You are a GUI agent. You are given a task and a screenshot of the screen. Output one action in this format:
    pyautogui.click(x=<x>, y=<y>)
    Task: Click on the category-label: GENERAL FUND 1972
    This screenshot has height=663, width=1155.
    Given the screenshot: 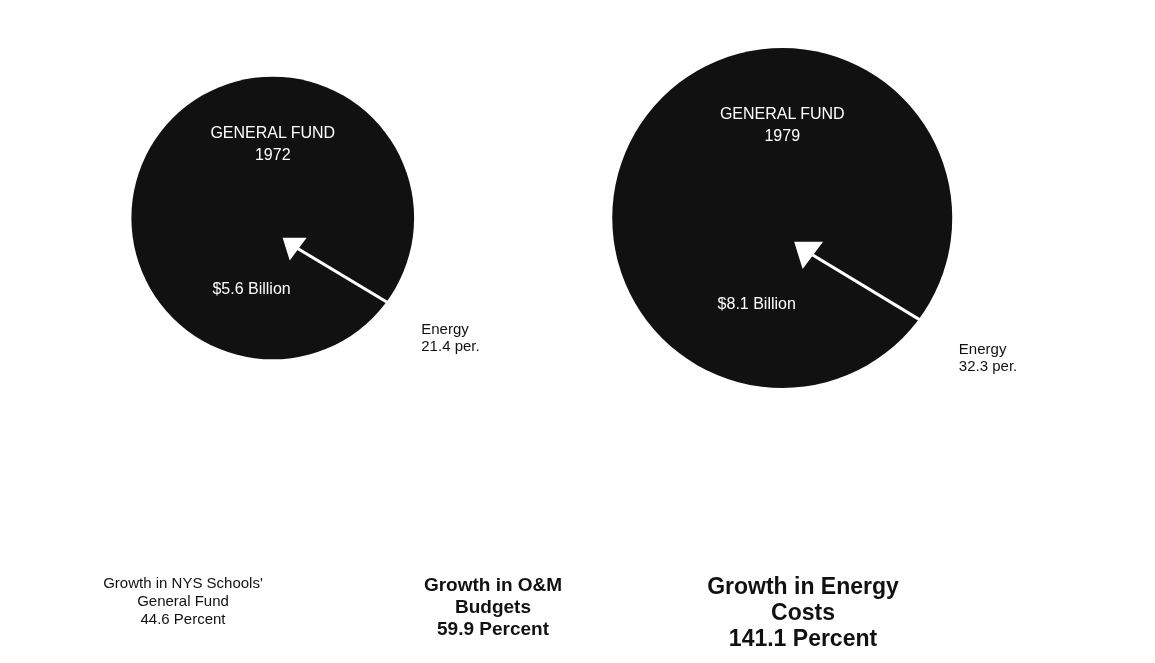 What is the action you would take?
    pyautogui.click(x=273, y=144)
    